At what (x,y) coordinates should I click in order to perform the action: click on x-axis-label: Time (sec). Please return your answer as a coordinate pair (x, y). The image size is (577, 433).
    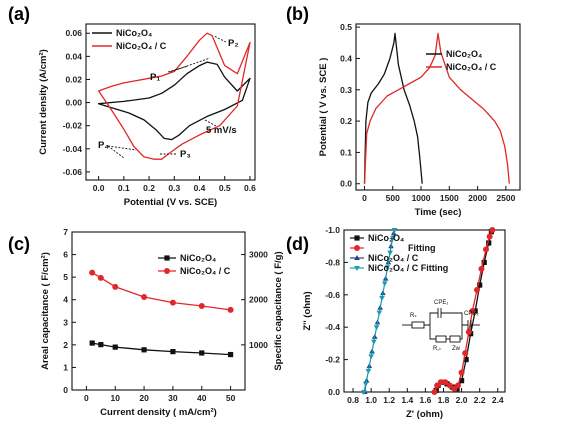
    Looking at the image, I should click on (438, 212).